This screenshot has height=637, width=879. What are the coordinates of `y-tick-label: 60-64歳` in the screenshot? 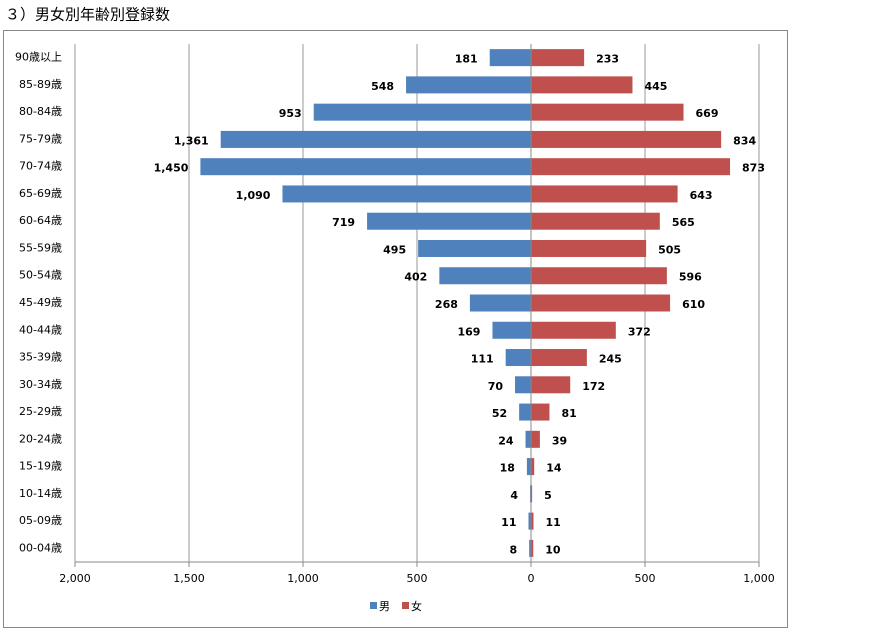 It's located at (40, 220).